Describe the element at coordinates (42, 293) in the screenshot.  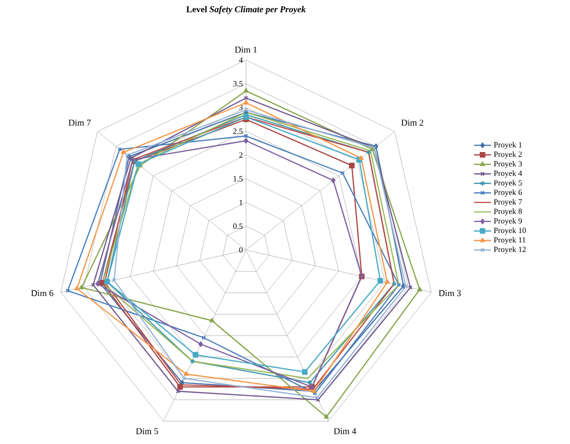
I see `spoke-label: Dim 6` at that location.